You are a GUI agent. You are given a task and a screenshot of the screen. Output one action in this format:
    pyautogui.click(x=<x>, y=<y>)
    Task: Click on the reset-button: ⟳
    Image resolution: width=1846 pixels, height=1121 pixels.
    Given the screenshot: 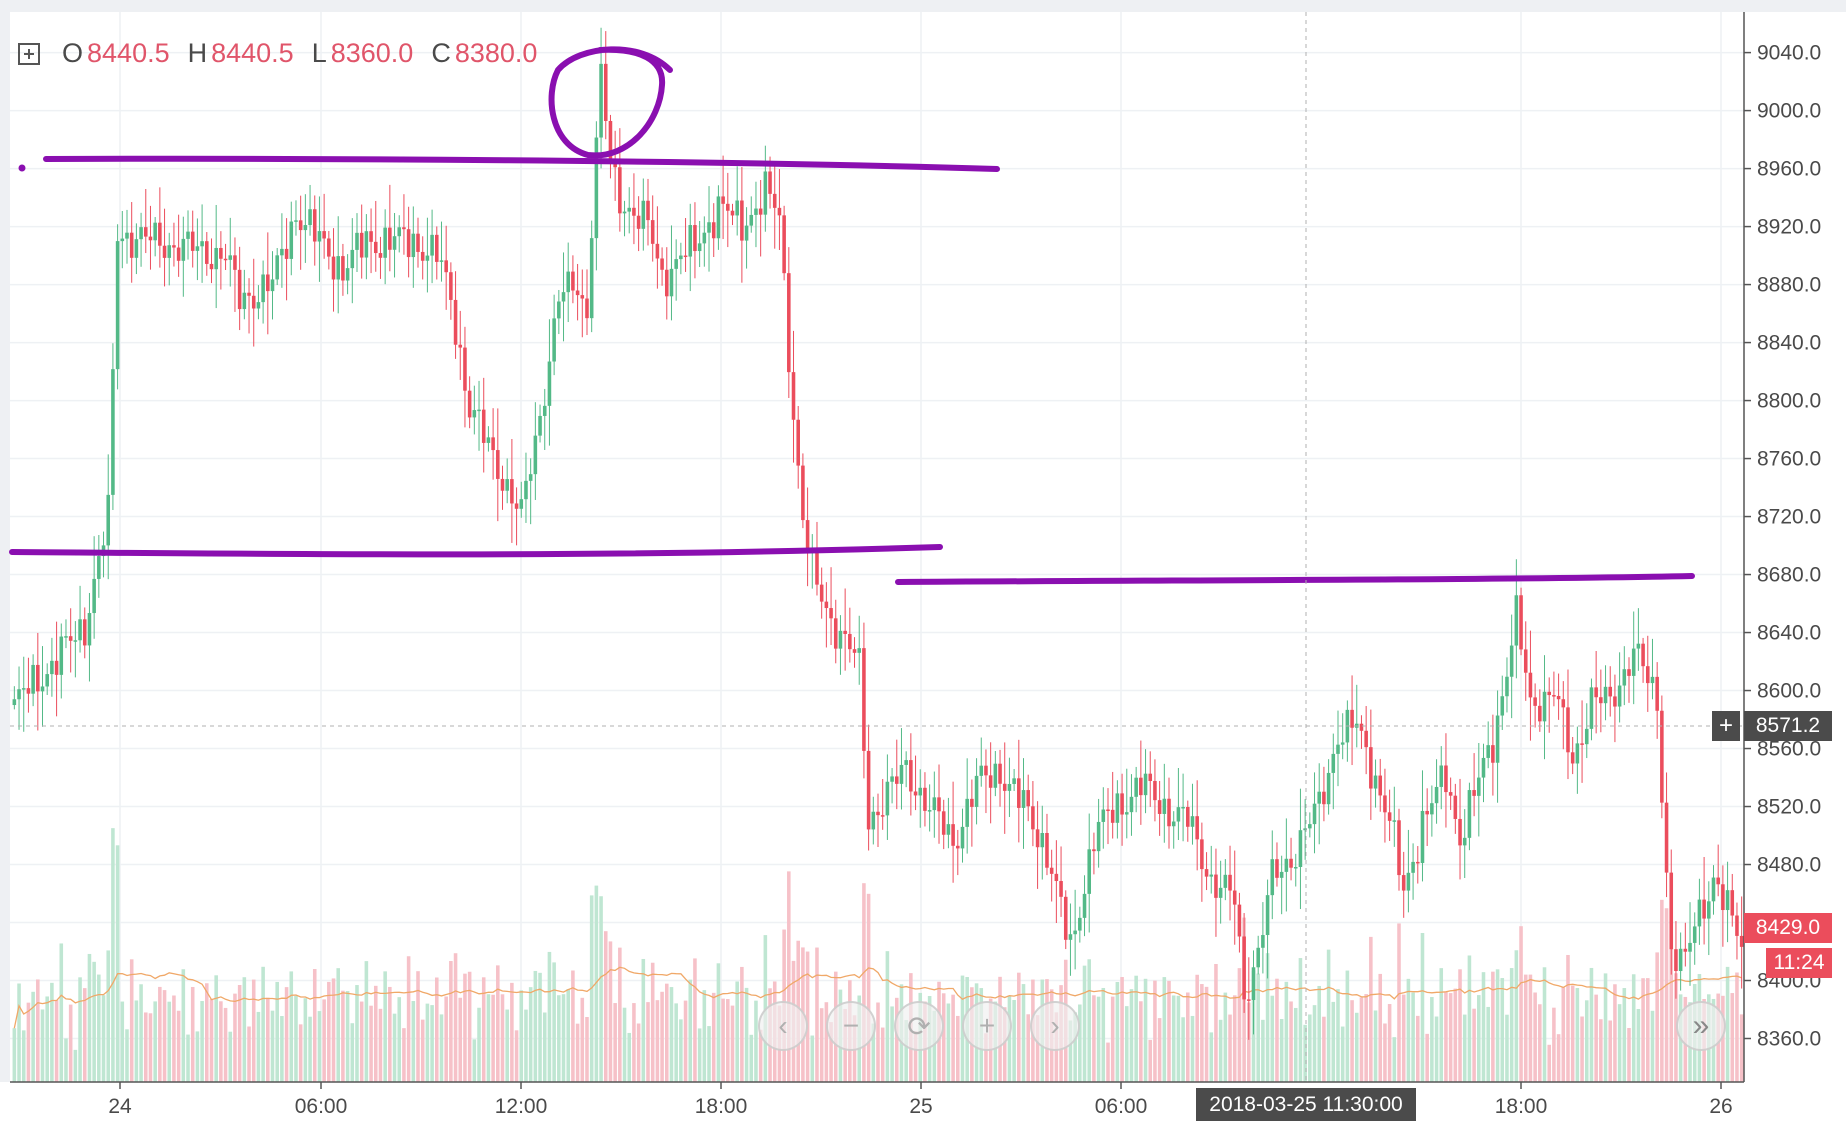 What is the action you would take?
    pyautogui.click(x=919, y=1026)
    